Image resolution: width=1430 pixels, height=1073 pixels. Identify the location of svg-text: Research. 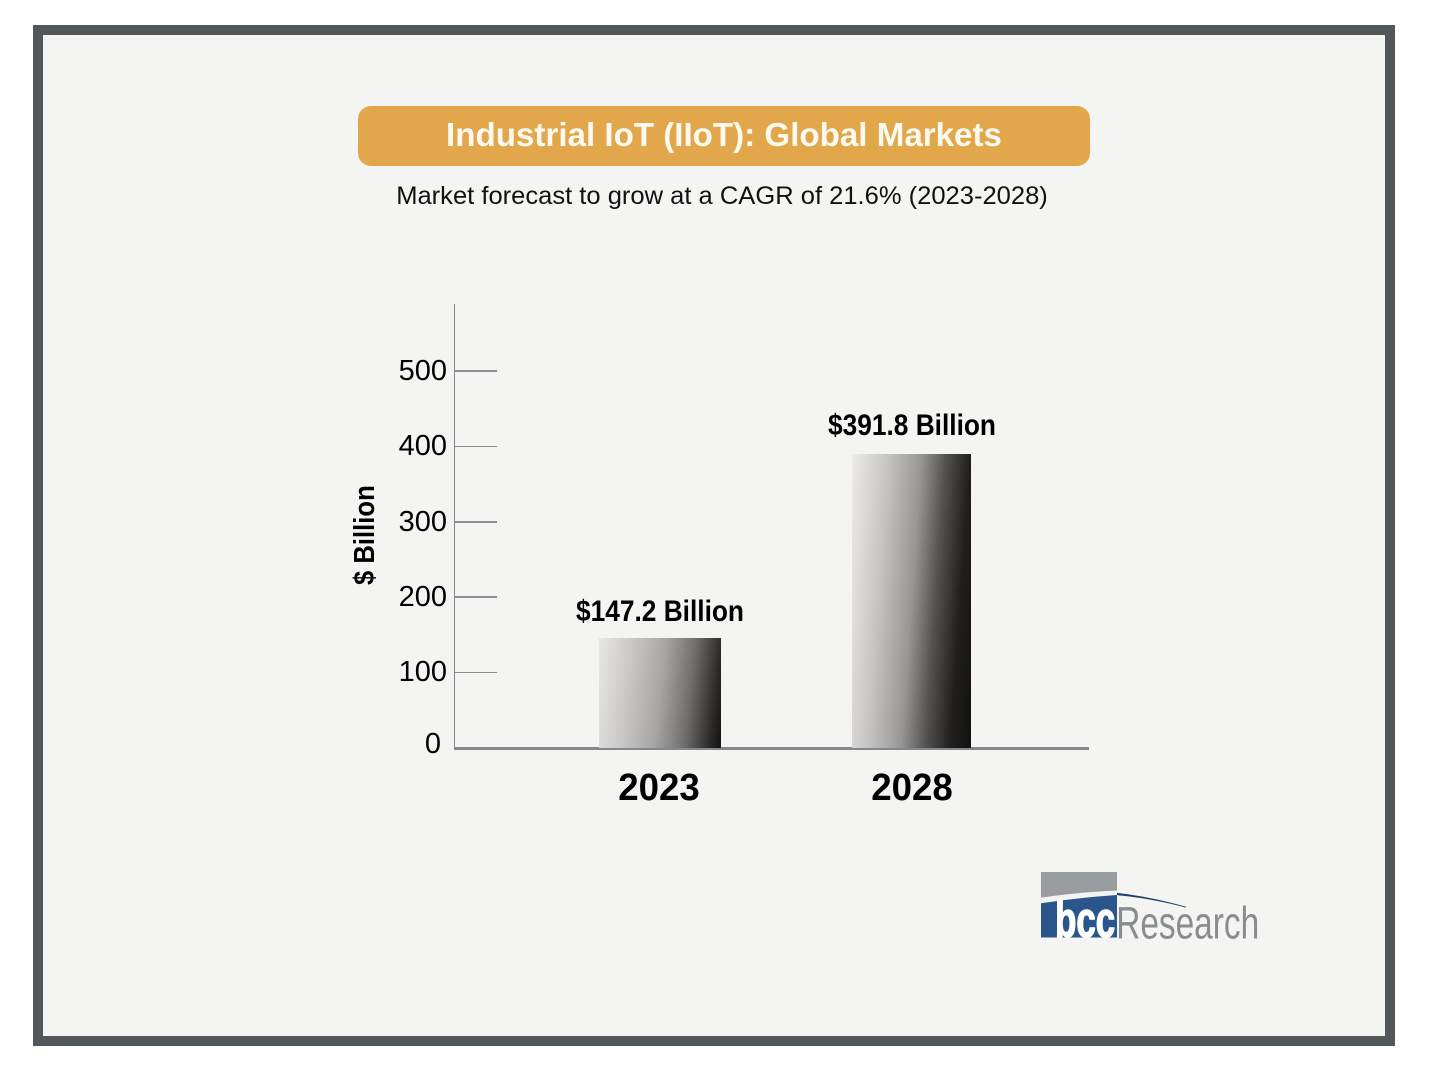
(1187, 923).